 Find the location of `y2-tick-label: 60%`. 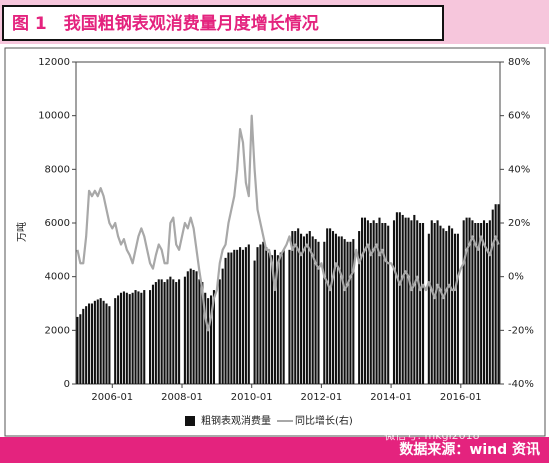

y2-tick-label: 60% is located at coordinates (519, 116).